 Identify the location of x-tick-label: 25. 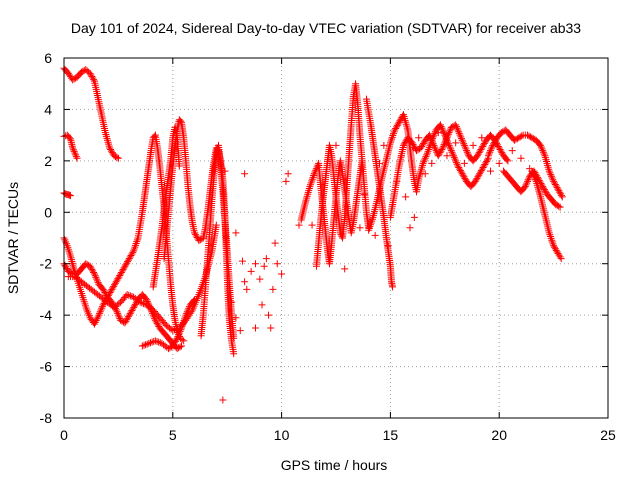
(608, 435).